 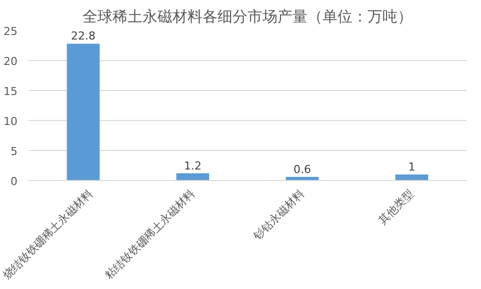 What do you see at coordinates (14, 181) in the screenshot?
I see `y-tick-label: 0` at bounding box center [14, 181].